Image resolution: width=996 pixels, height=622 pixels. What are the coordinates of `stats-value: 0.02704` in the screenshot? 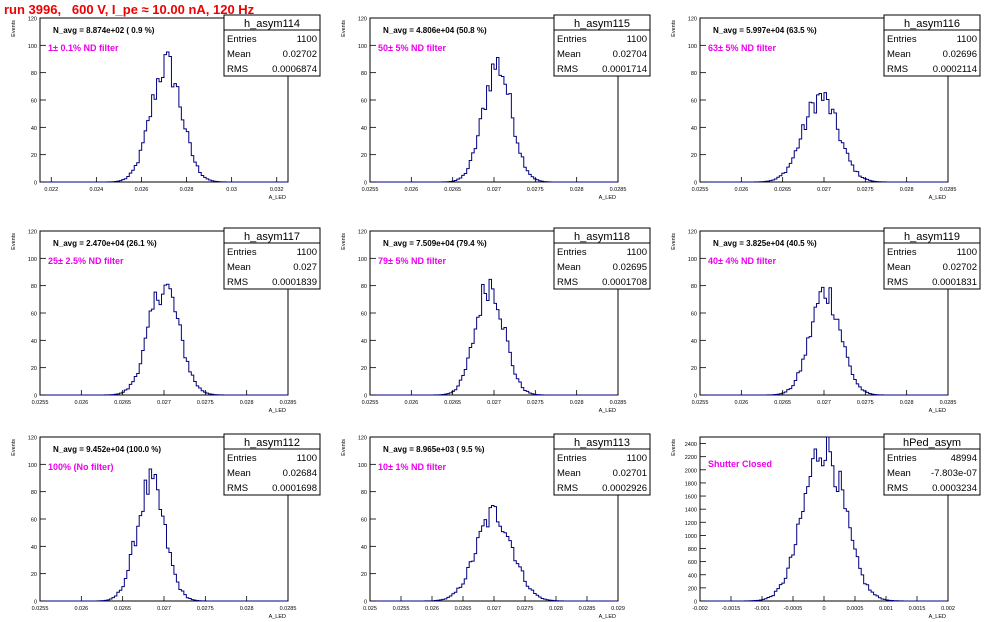 It's located at (630, 54).